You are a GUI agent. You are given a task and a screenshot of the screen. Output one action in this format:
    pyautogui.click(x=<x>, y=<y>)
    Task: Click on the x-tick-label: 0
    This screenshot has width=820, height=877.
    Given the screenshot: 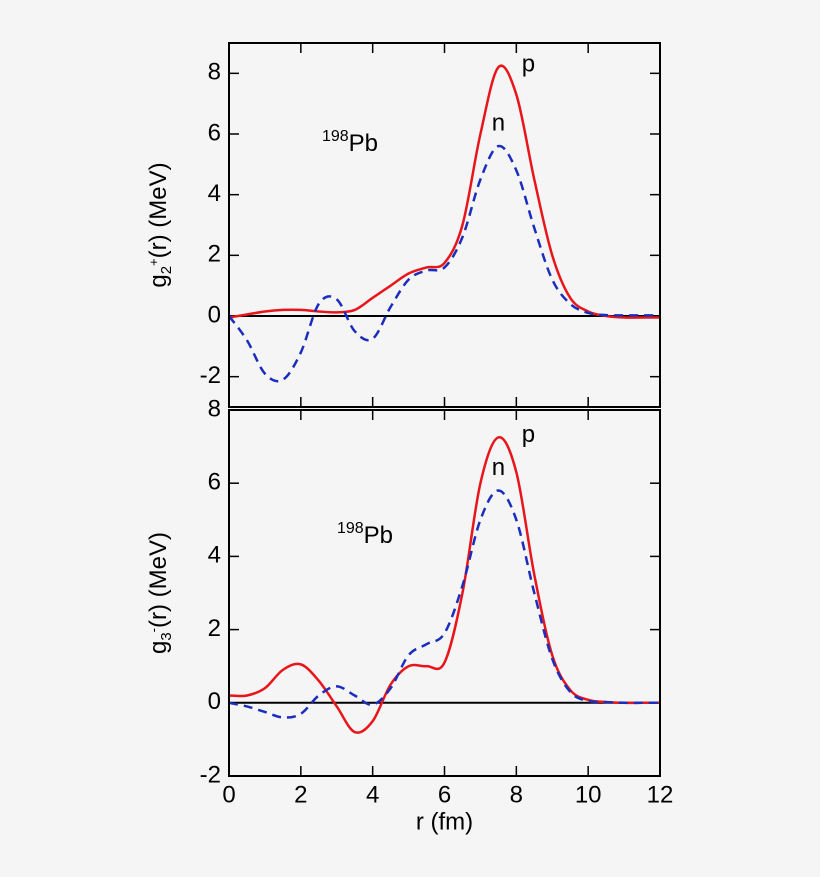 What is the action you would take?
    pyautogui.click(x=228, y=794)
    